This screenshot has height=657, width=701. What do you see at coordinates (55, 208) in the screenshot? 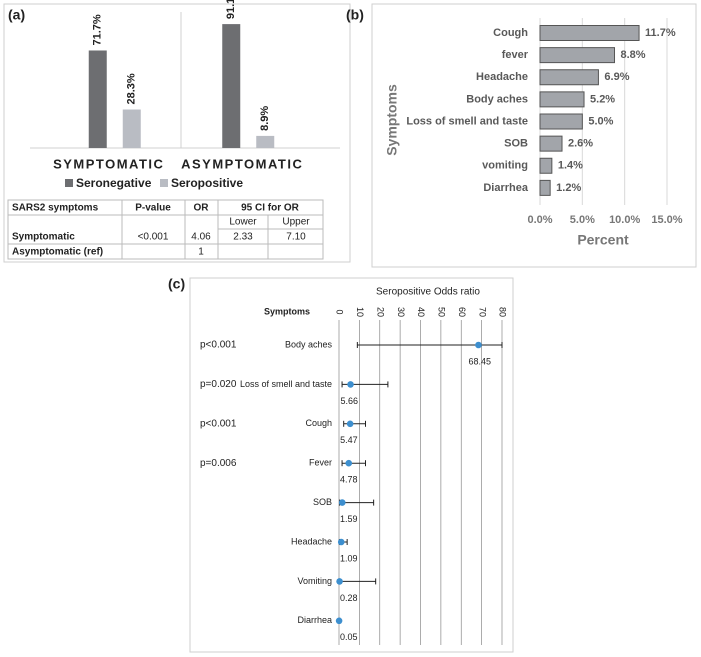
I see `table-header: SARS2 symptoms` at bounding box center [55, 208].